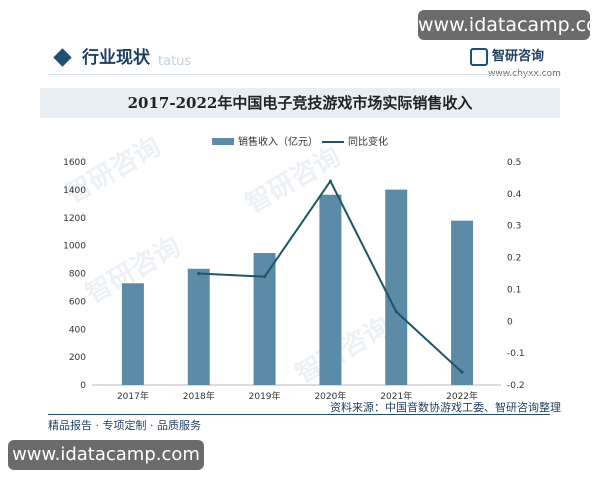 The height and width of the screenshot is (480, 600). Describe the element at coordinates (133, 395) in the screenshot. I see `x-tick-label: 2017年` at that location.